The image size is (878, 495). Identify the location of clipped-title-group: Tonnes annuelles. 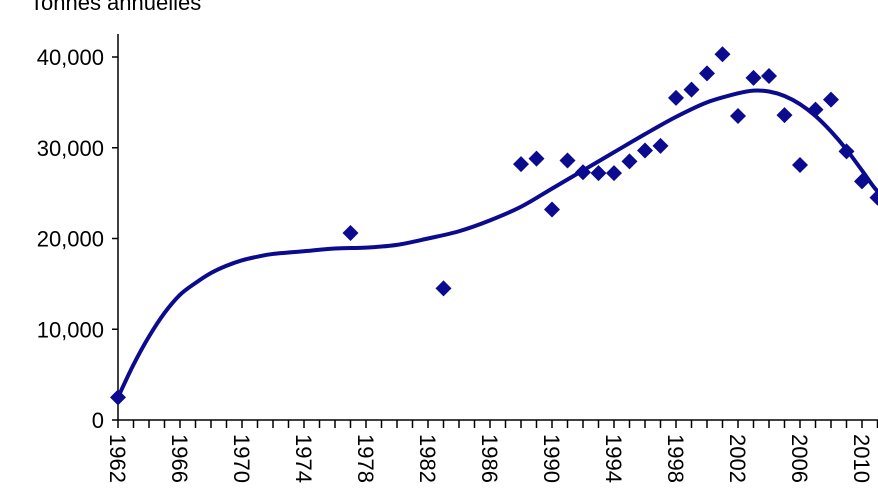
(115, 7).